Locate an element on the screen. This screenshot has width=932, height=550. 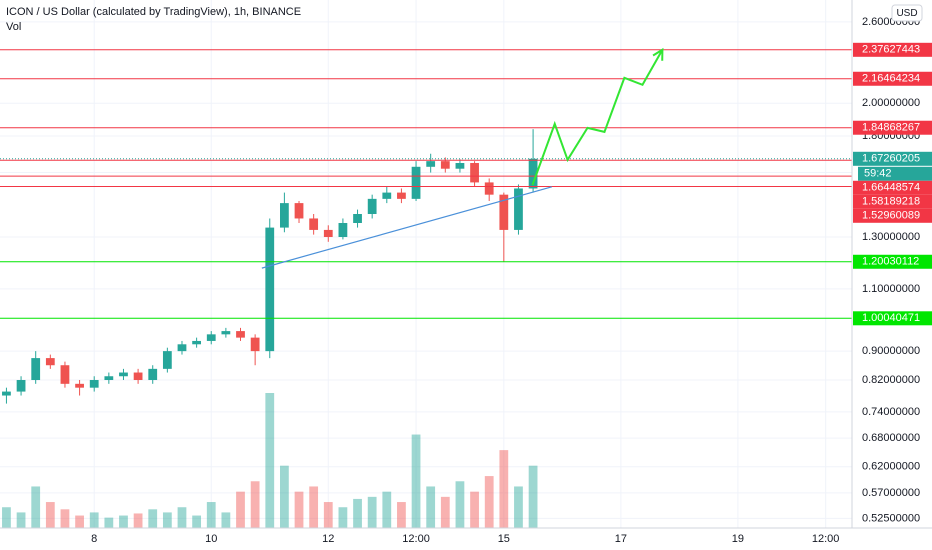
y-tick-label: 0.90000000 is located at coordinates (891, 351).